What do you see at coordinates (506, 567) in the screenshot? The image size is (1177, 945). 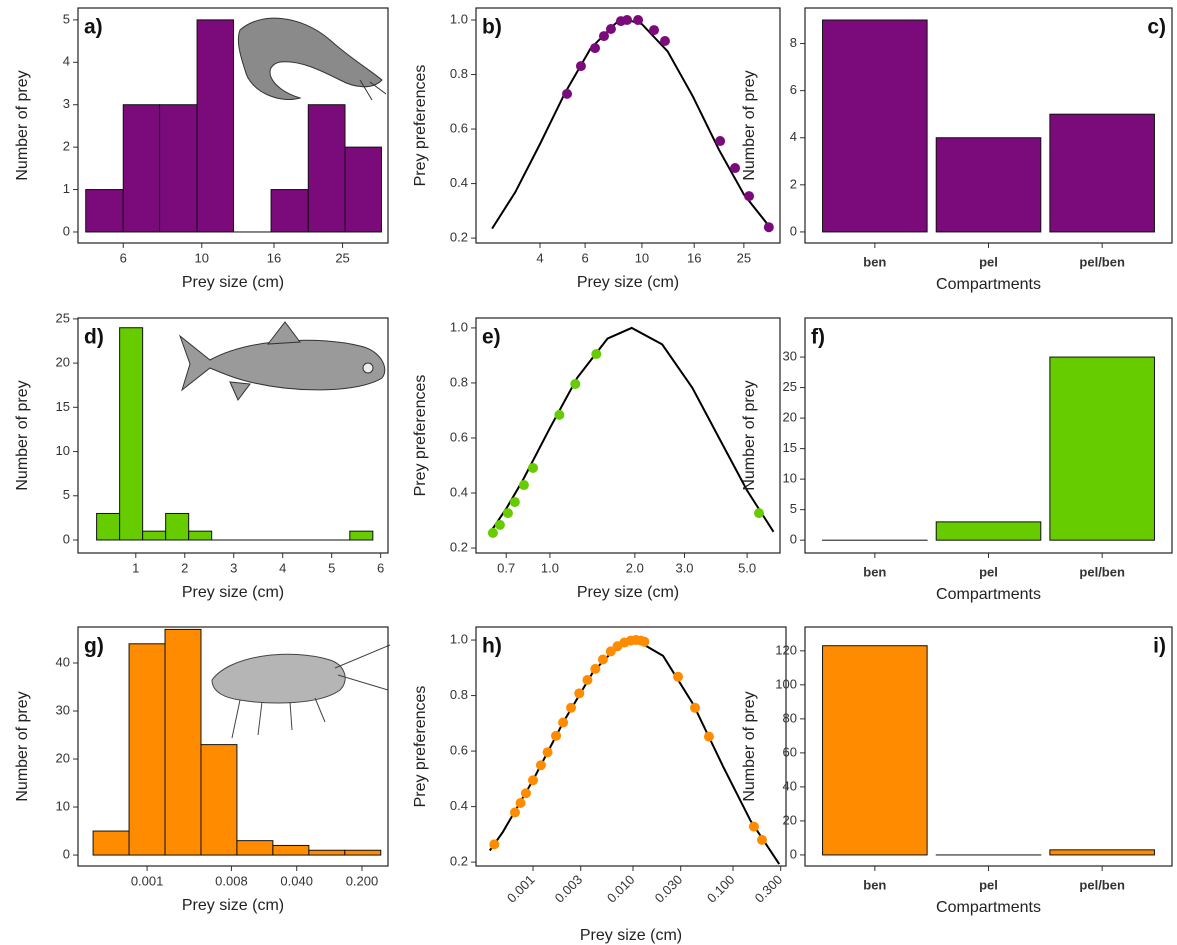 I see `x-tick-label: 0.7` at bounding box center [506, 567].